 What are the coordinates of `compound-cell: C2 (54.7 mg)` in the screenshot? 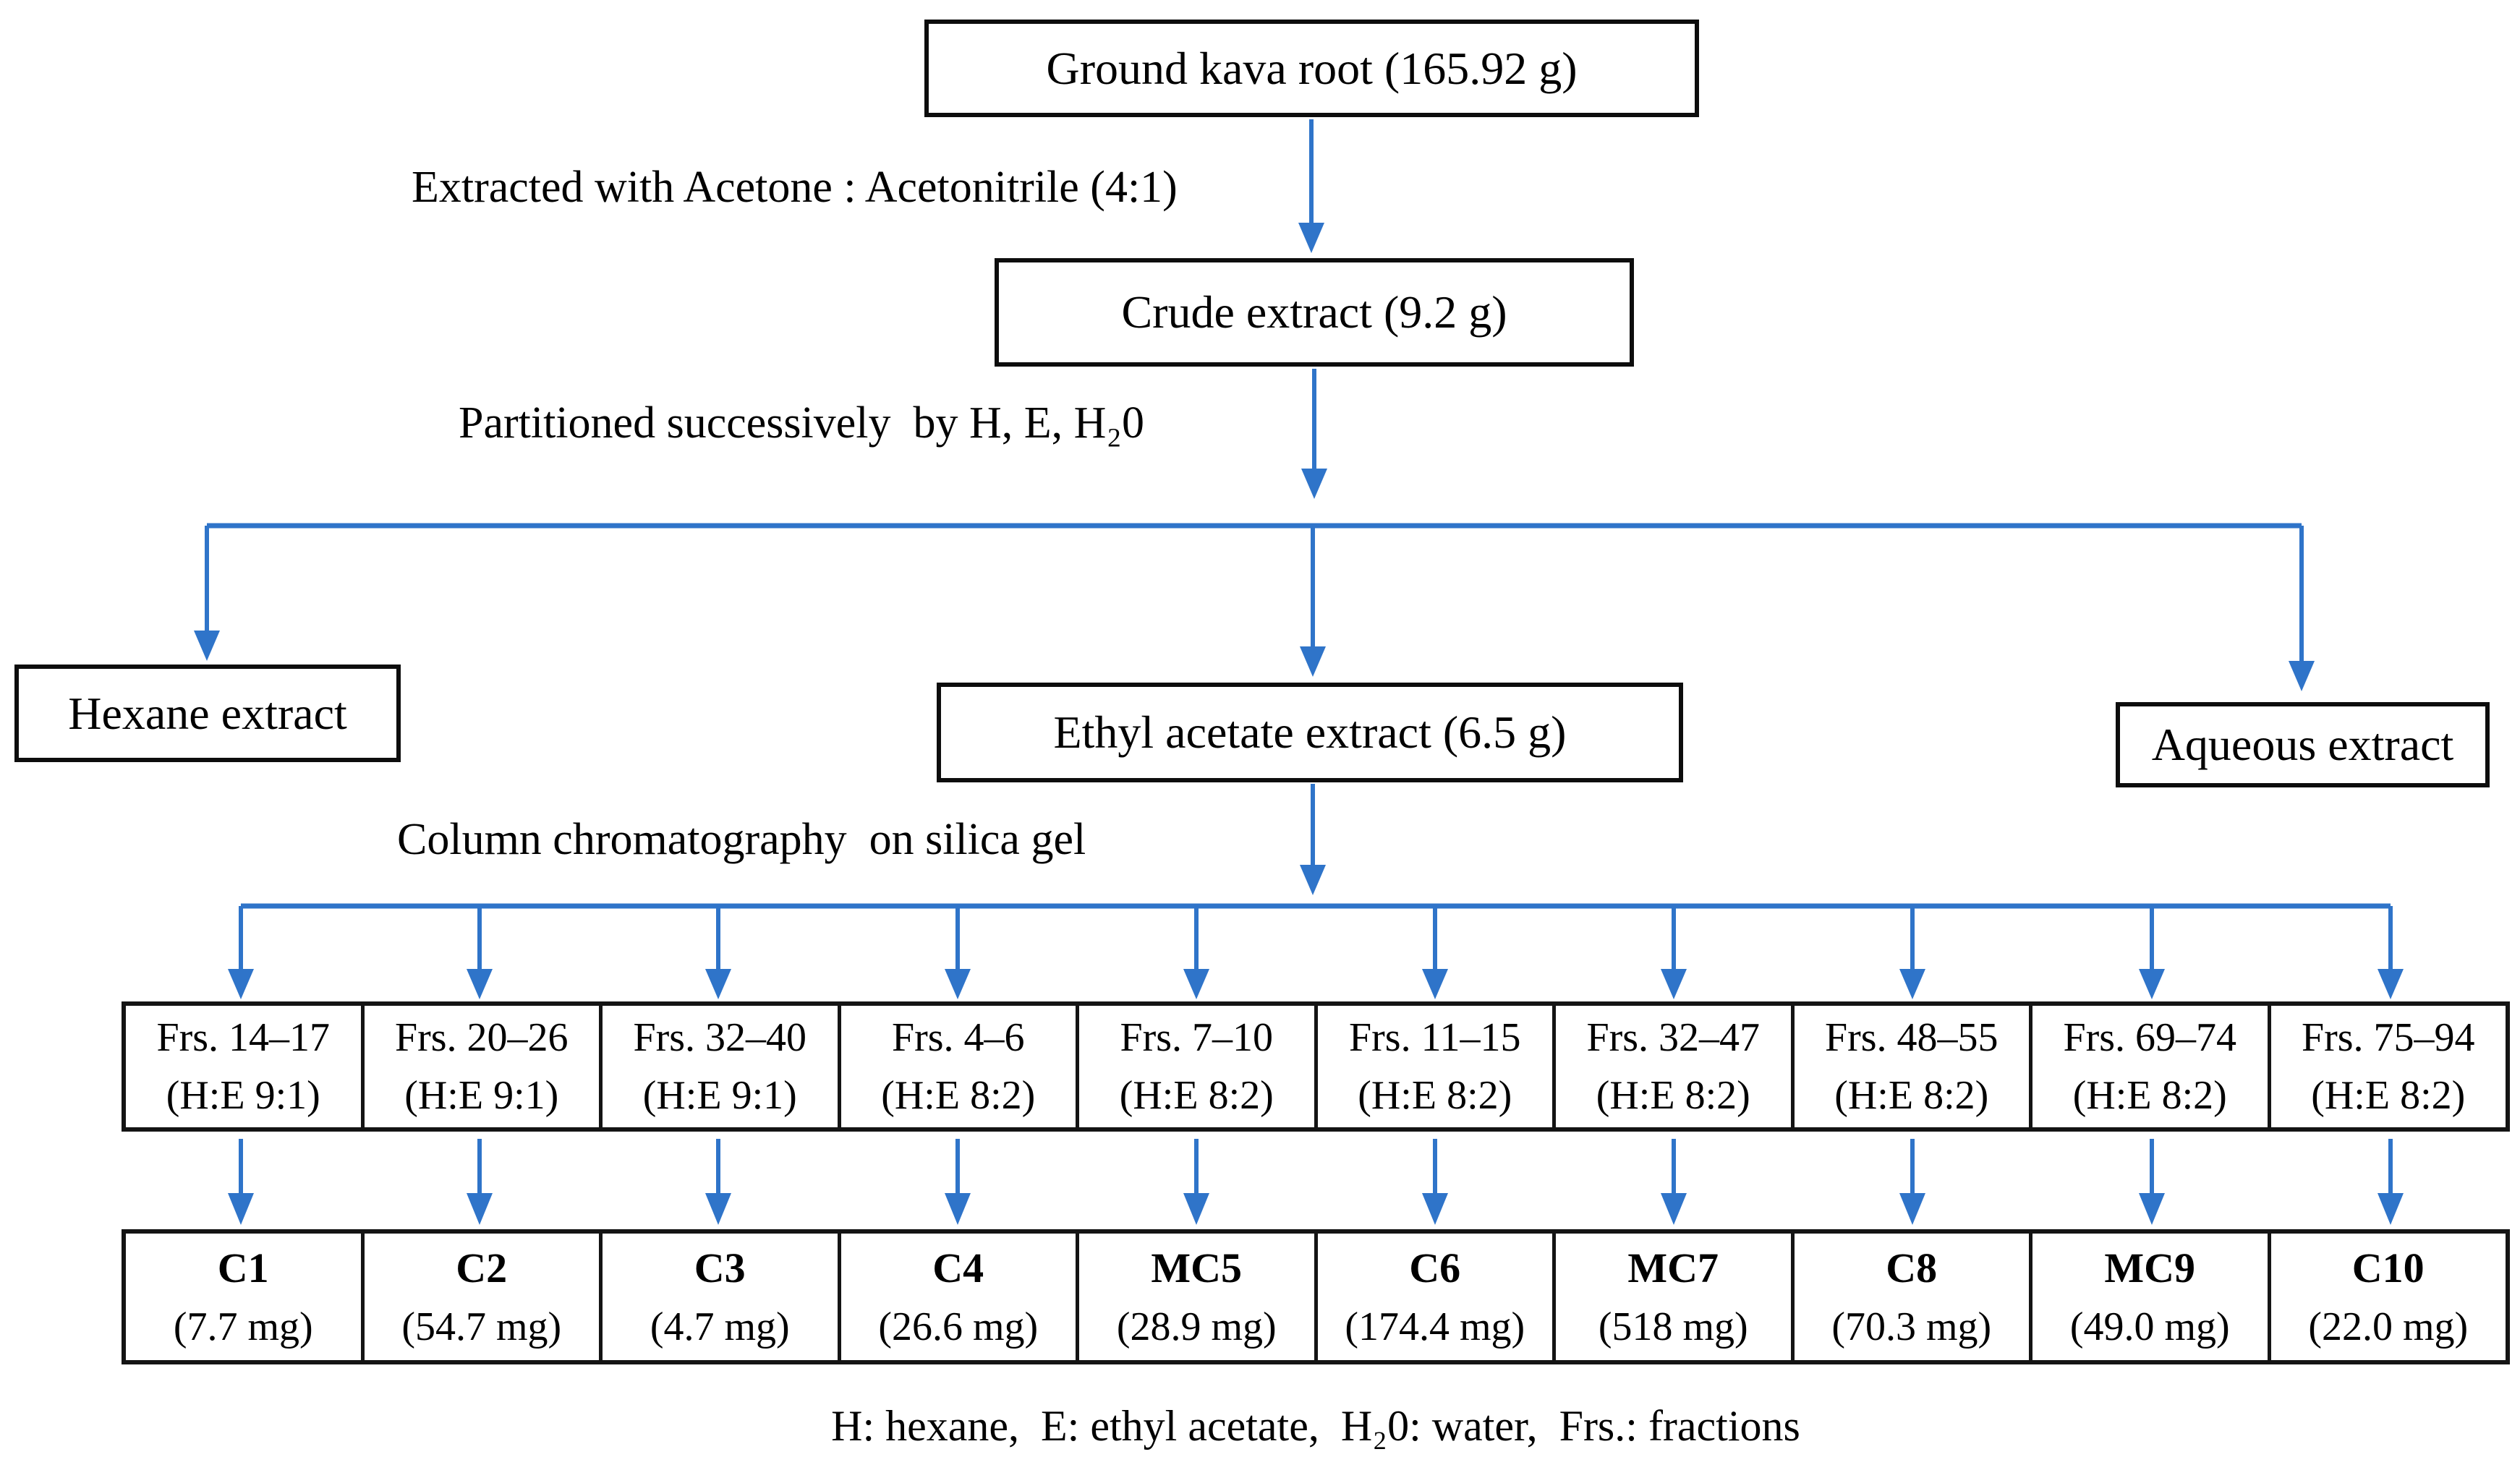 It's located at (480, 1297).